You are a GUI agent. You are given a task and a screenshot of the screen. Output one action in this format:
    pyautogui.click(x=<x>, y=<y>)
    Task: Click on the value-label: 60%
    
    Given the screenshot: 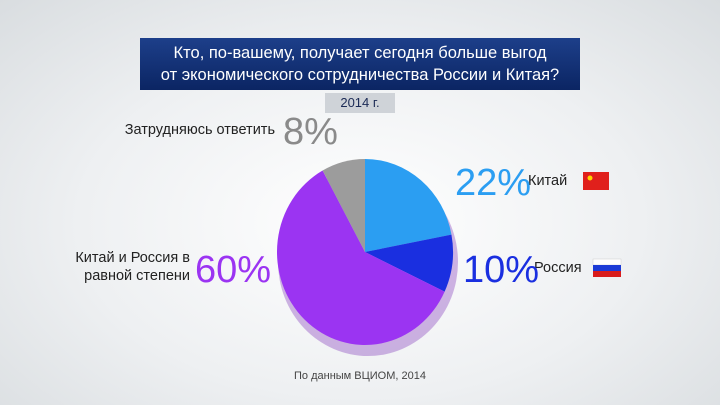 What is the action you would take?
    pyautogui.click(x=233, y=270)
    